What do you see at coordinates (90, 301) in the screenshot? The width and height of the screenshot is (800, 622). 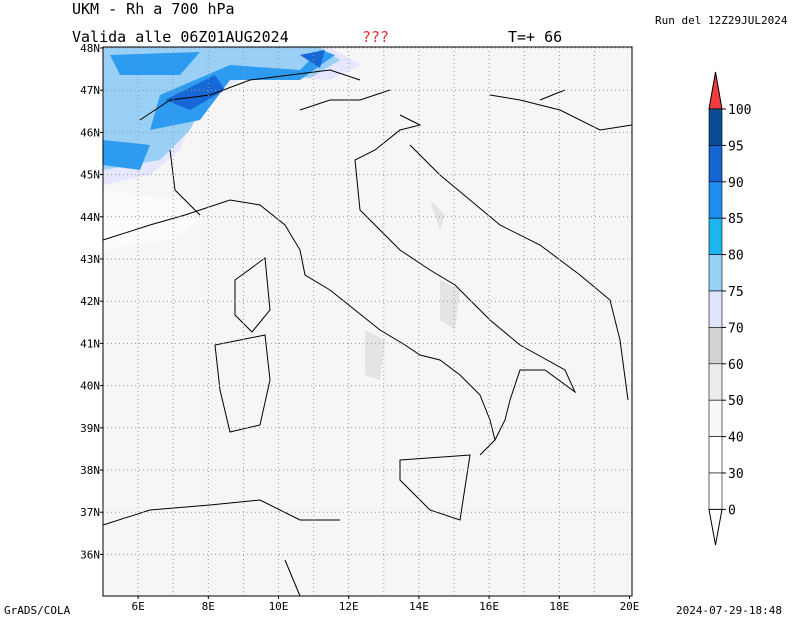 I see `lat-label: 42N` at bounding box center [90, 301].